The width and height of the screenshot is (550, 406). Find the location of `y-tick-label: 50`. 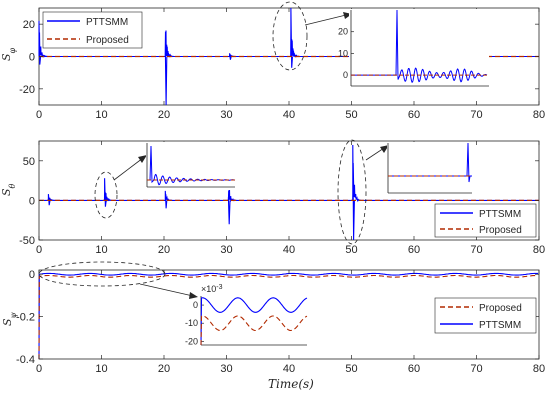

y-tick-label: 50 is located at coordinates (29, 162).